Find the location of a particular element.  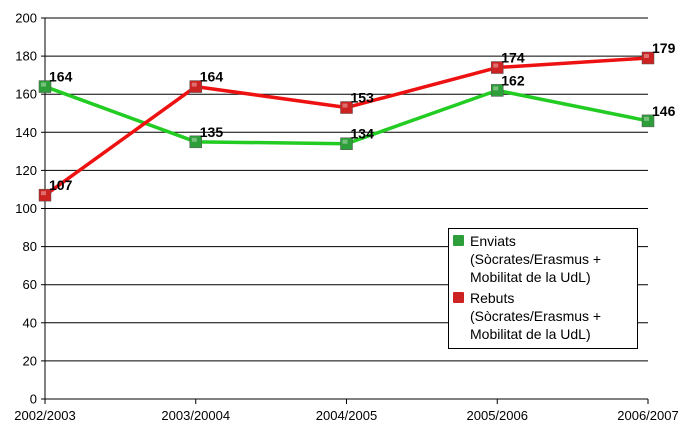

x-tick-label: 2006/2007 is located at coordinates (647, 415).